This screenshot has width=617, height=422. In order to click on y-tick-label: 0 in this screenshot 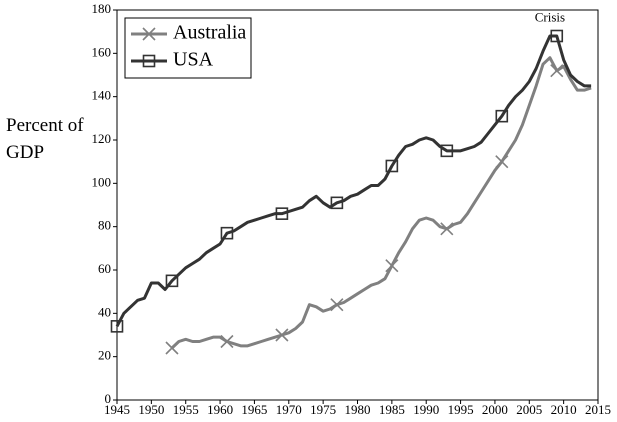, I will do `click(108, 398)`.